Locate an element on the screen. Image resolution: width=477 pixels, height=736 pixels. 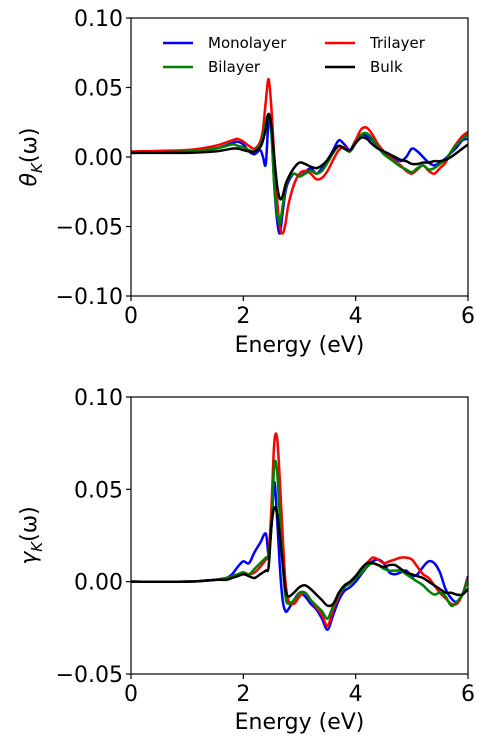
legend-label: Bilayer is located at coordinates (234, 67).